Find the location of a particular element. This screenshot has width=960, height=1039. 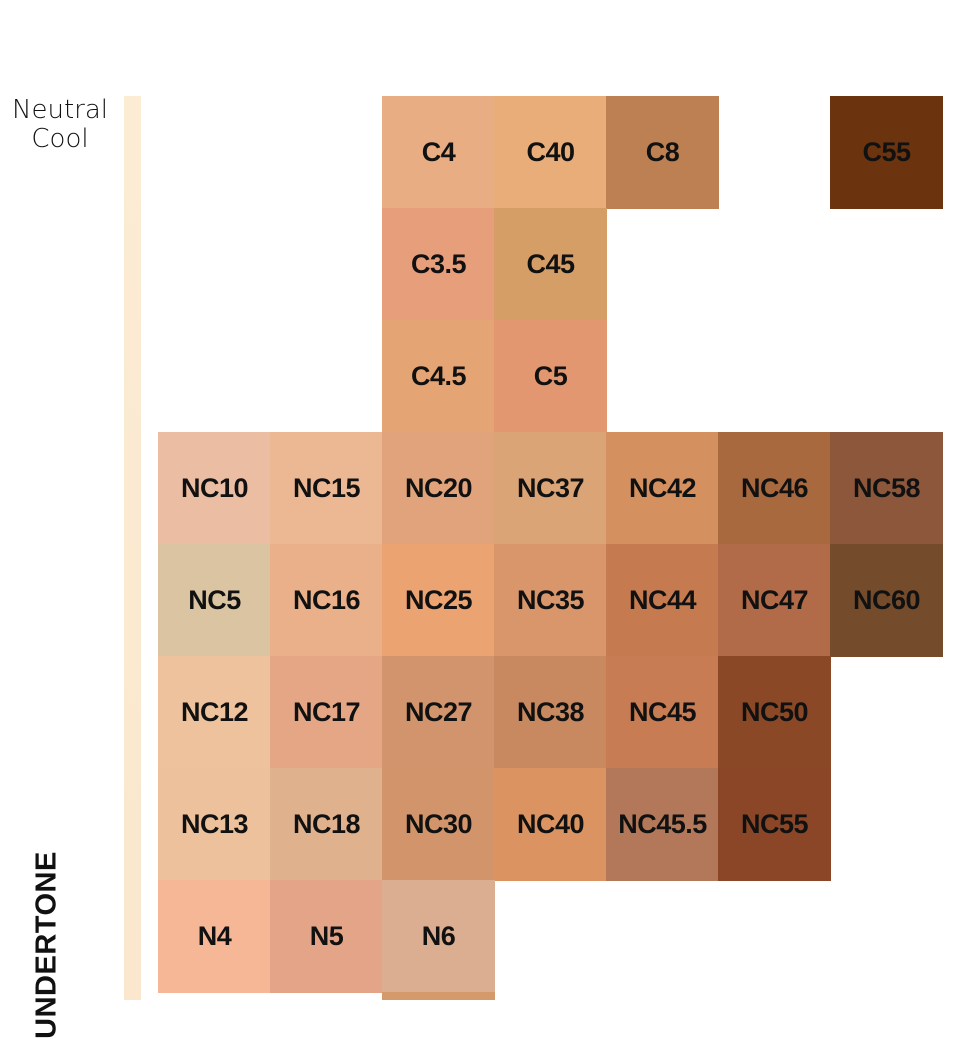

shade-swatch-nc30: NC30 is located at coordinates (438, 824).